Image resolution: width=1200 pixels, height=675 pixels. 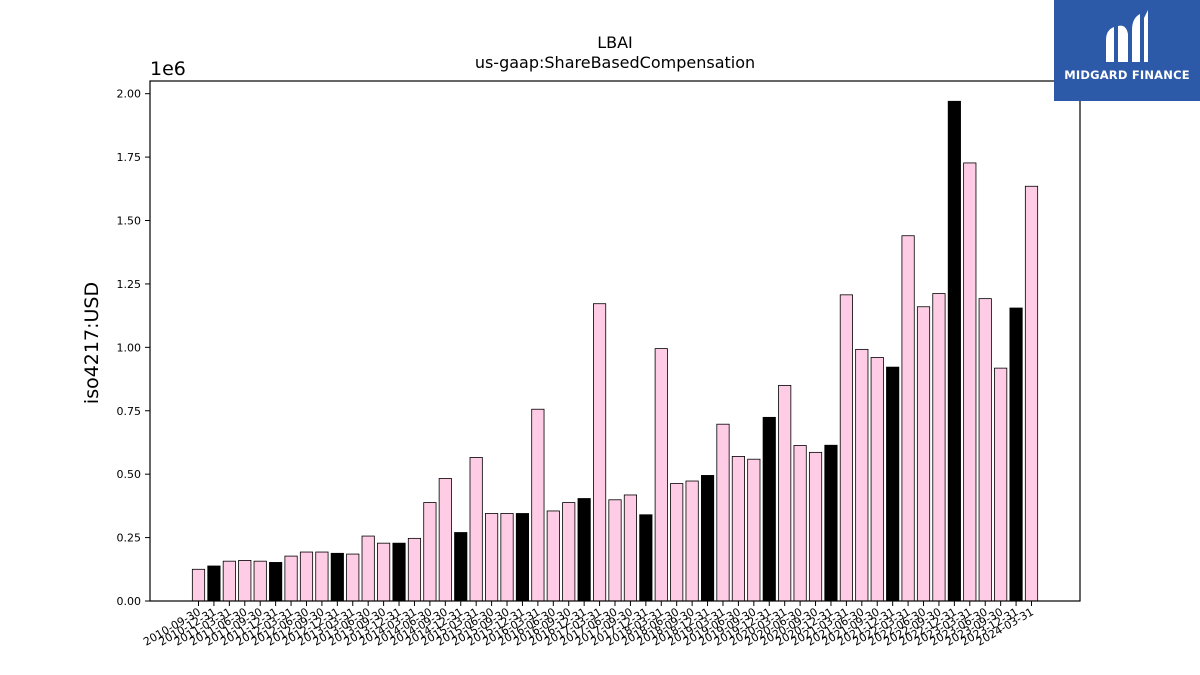 What do you see at coordinates (92, 343) in the screenshot?
I see `y-axis-label: iso4217:USD` at bounding box center [92, 343].